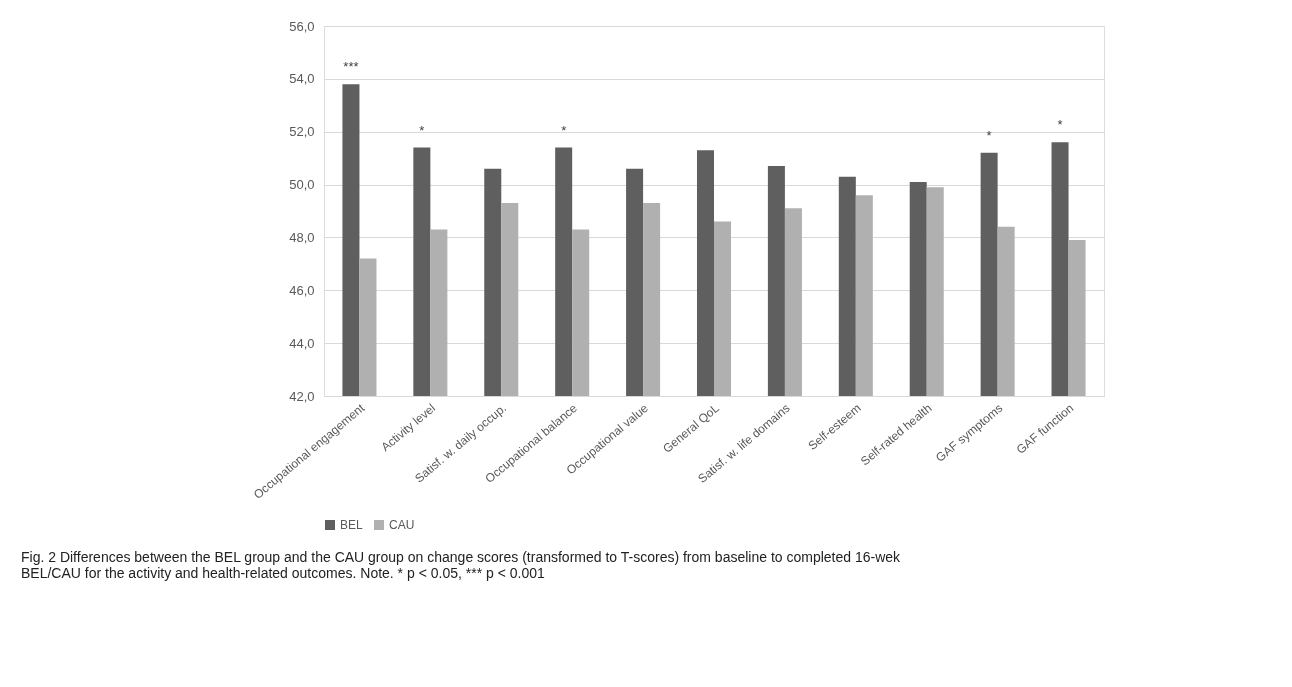 This screenshot has width=1292, height=687. Describe the element at coordinates (302, 396) in the screenshot. I see `y-tick-label: 42,0` at that location.